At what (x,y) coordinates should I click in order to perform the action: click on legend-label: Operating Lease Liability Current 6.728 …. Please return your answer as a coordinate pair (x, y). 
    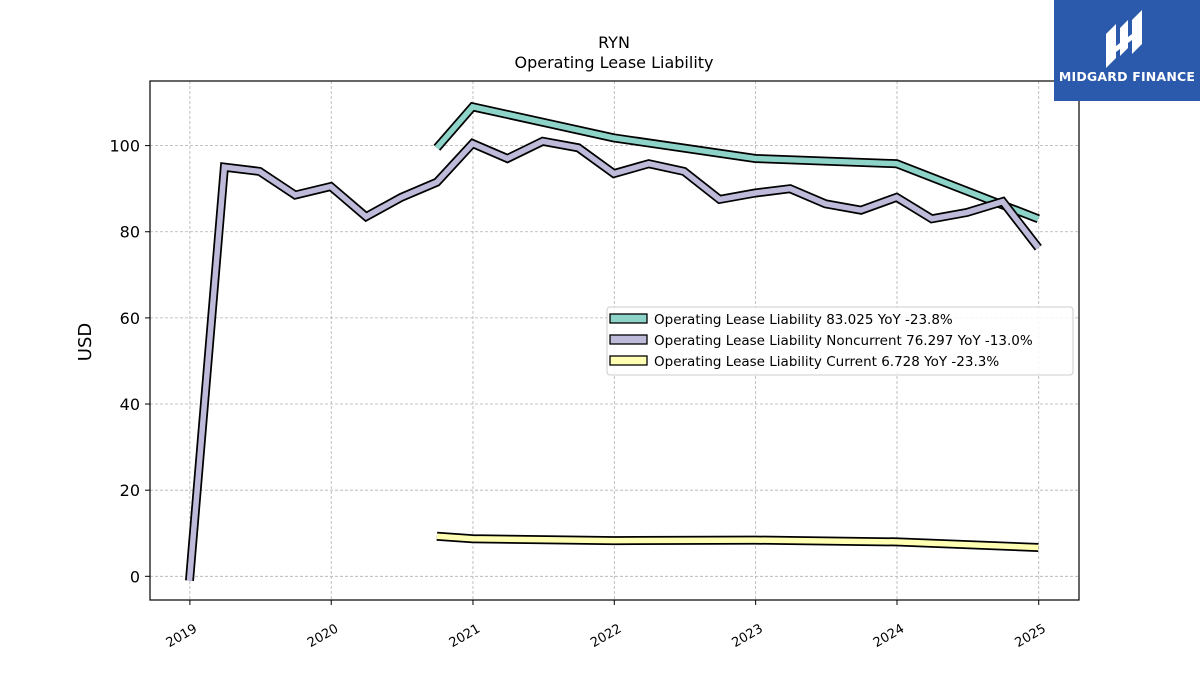
    Looking at the image, I should click on (826, 362).